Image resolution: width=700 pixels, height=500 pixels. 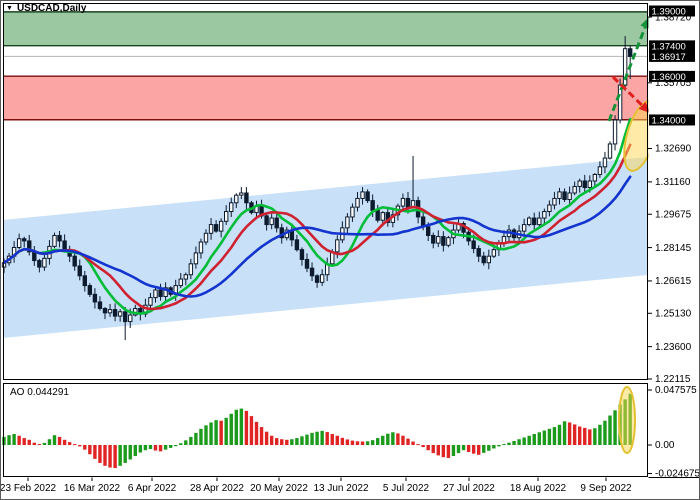 What do you see at coordinates (325, 29) in the screenshot?
I see `target-resistance-zone` at bounding box center [325, 29].